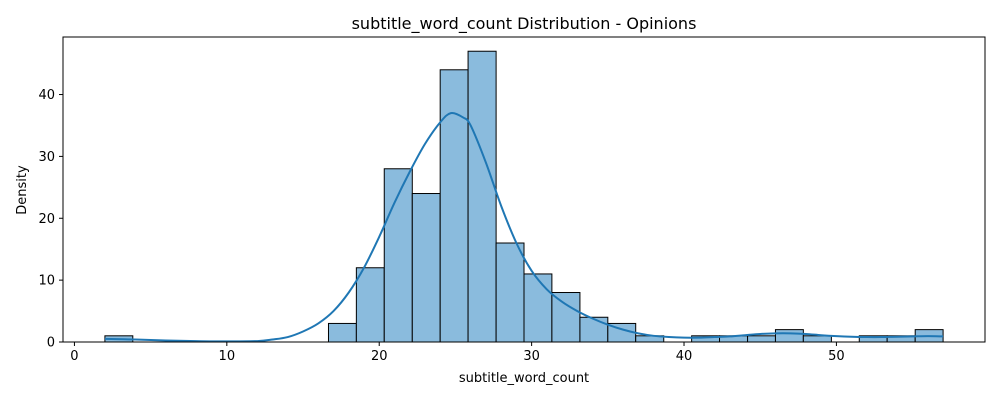 The image size is (1000, 400). Describe the element at coordinates (46, 281) in the screenshot. I see `y-tick-label: 10` at that location.